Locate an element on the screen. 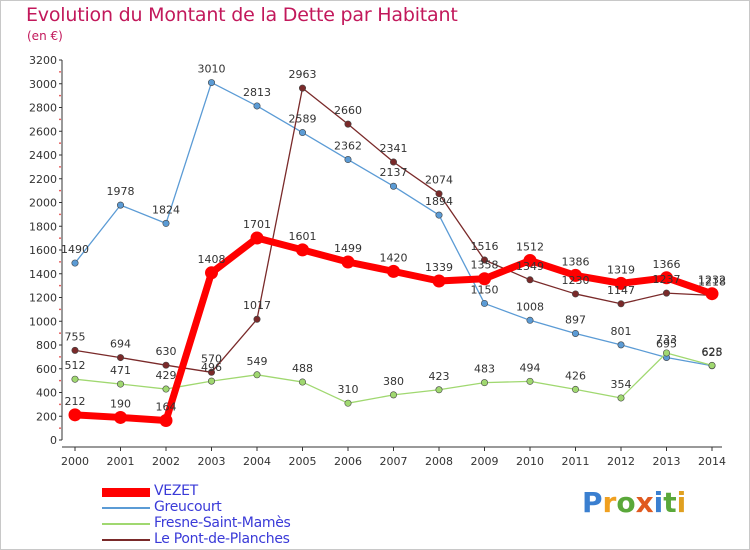  data-label: 1147 is located at coordinates (621, 290).